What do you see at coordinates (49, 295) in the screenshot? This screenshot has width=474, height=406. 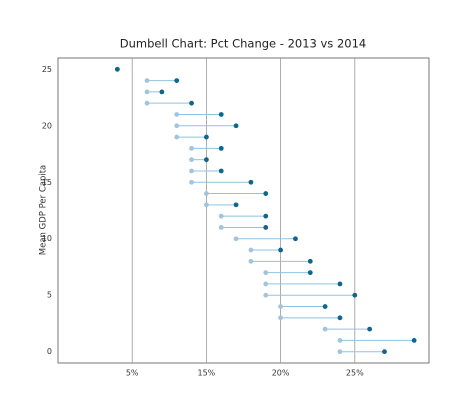 I see `y-tick-label: 5` at bounding box center [49, 295].